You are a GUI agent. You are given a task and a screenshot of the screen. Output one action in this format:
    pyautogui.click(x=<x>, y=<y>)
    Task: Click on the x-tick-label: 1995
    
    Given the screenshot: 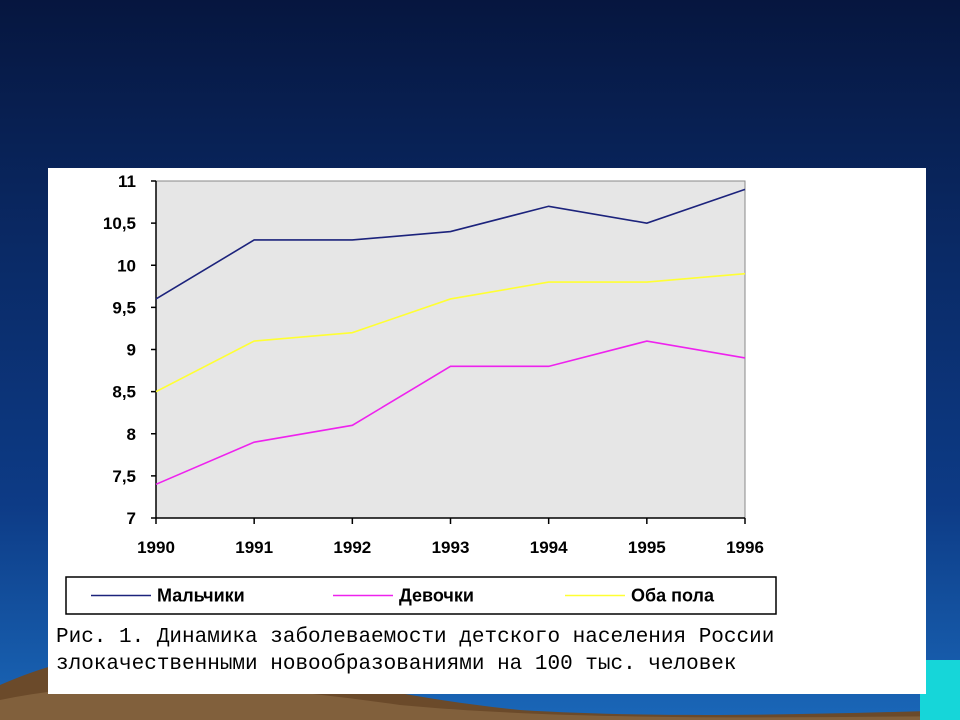 What is the action you would take?
    pyautogui.click(x=647, y=547)
    